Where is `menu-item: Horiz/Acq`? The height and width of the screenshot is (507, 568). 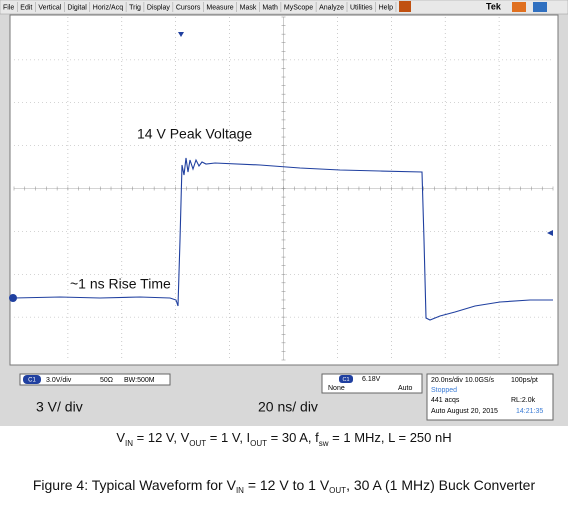 menu-item: Horiz/Acq is located at coordinates (108, 7).